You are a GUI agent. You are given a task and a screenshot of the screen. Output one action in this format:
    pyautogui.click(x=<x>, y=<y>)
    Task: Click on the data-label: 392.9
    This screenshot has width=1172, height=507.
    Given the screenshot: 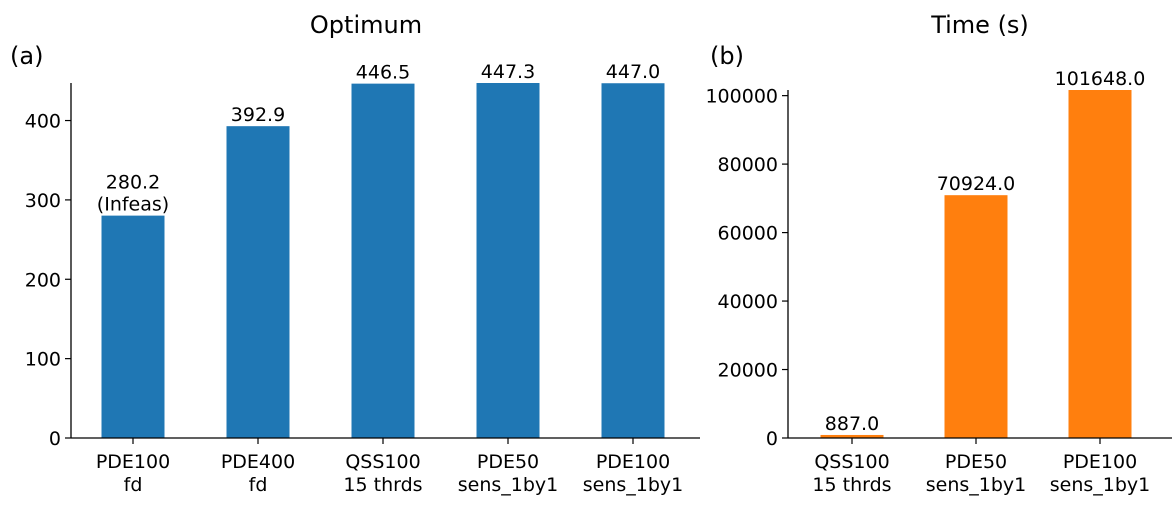 What is the action you would take?
    pyautogui.click(x=258, y=115)
    